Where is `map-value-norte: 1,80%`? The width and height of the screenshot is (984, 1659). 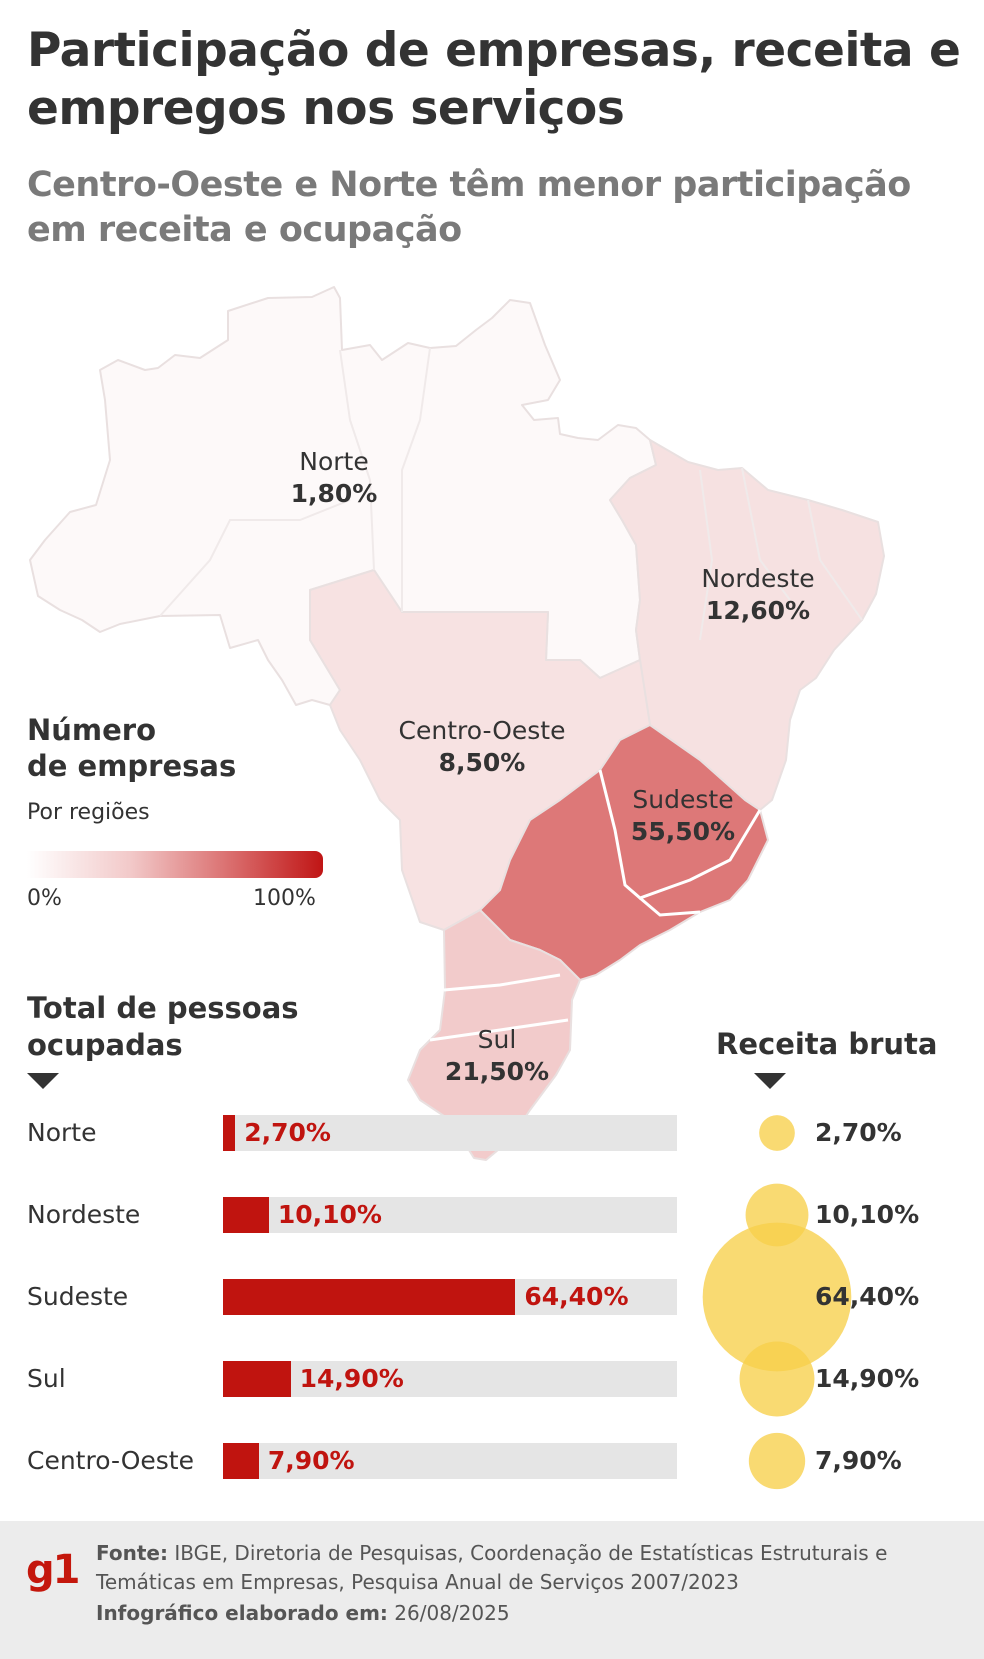 map-value-norte: 1,80% is located at coordinates (334, 493).